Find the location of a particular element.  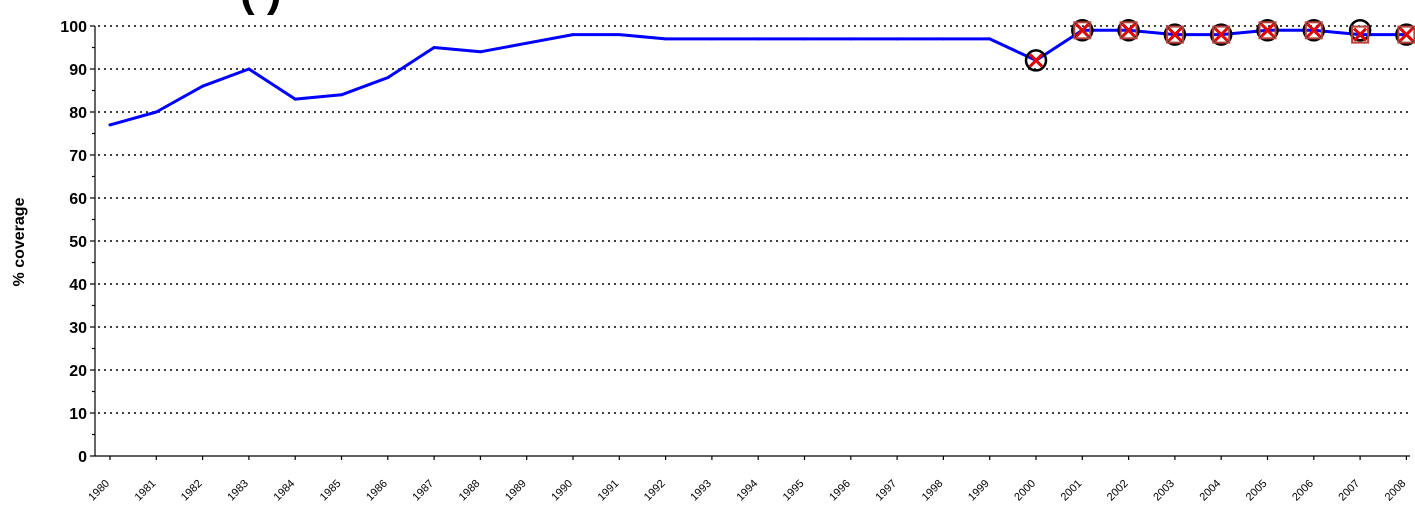

x-marker-2003 is located at coordinates (1174, 34).